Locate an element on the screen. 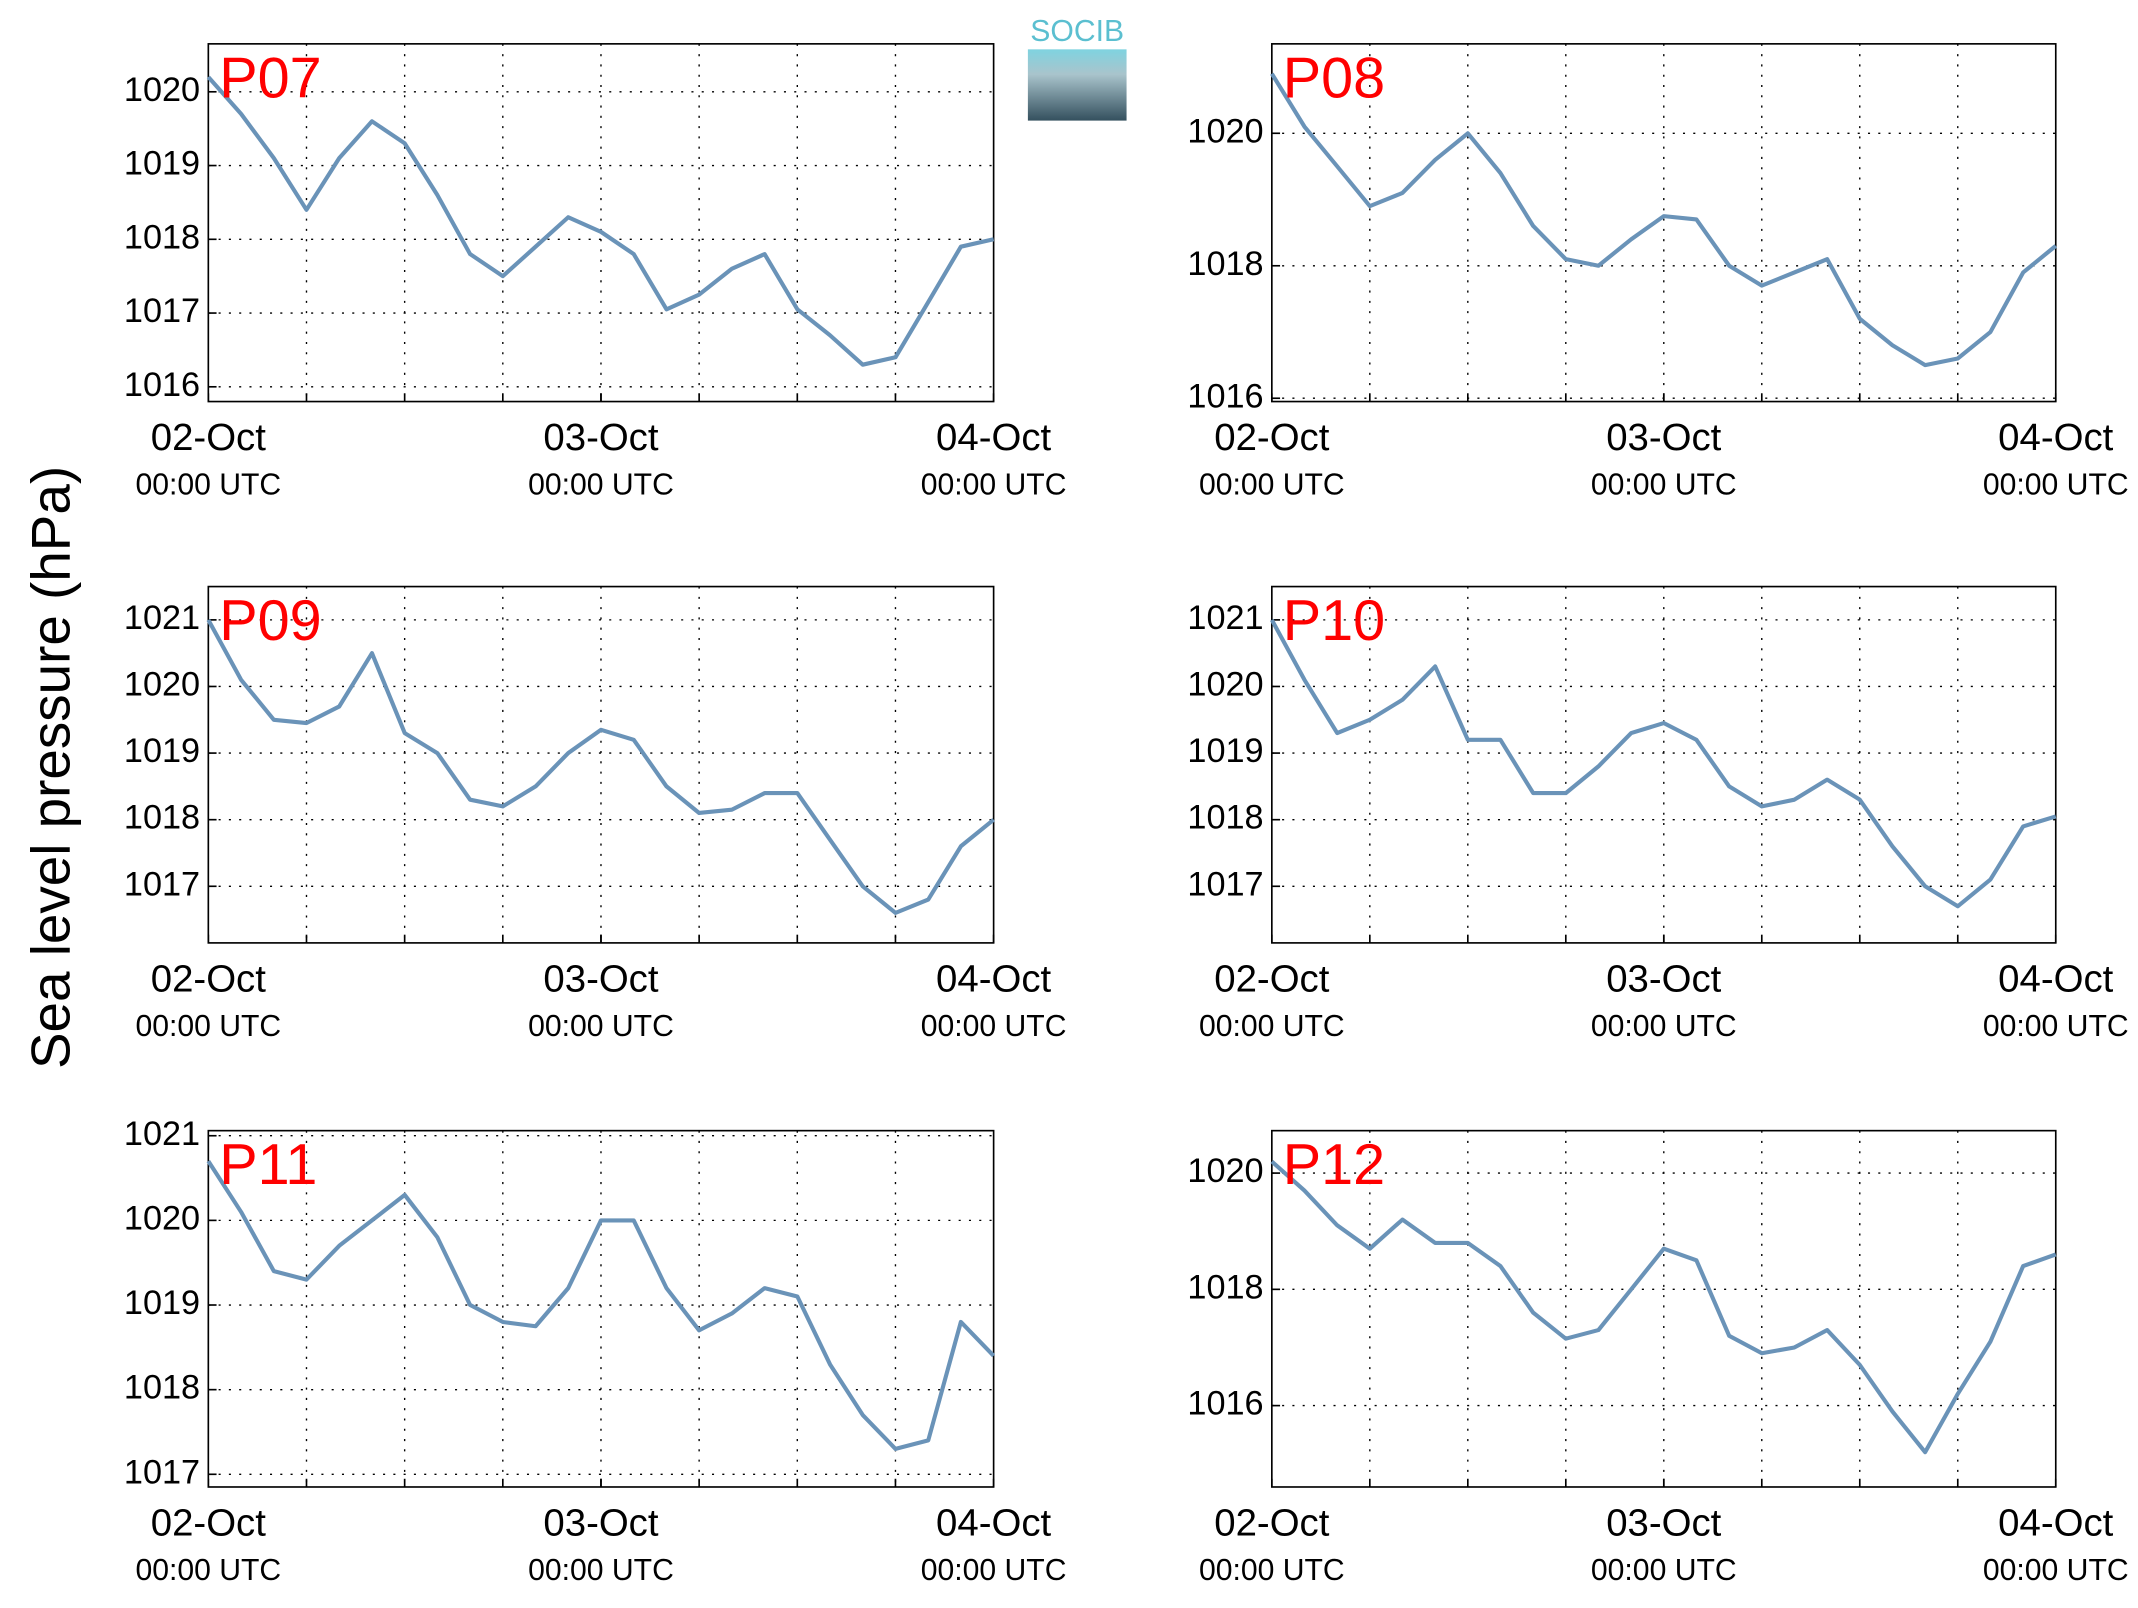  panel-title: P12 is located at coordinates (1334, 1165).